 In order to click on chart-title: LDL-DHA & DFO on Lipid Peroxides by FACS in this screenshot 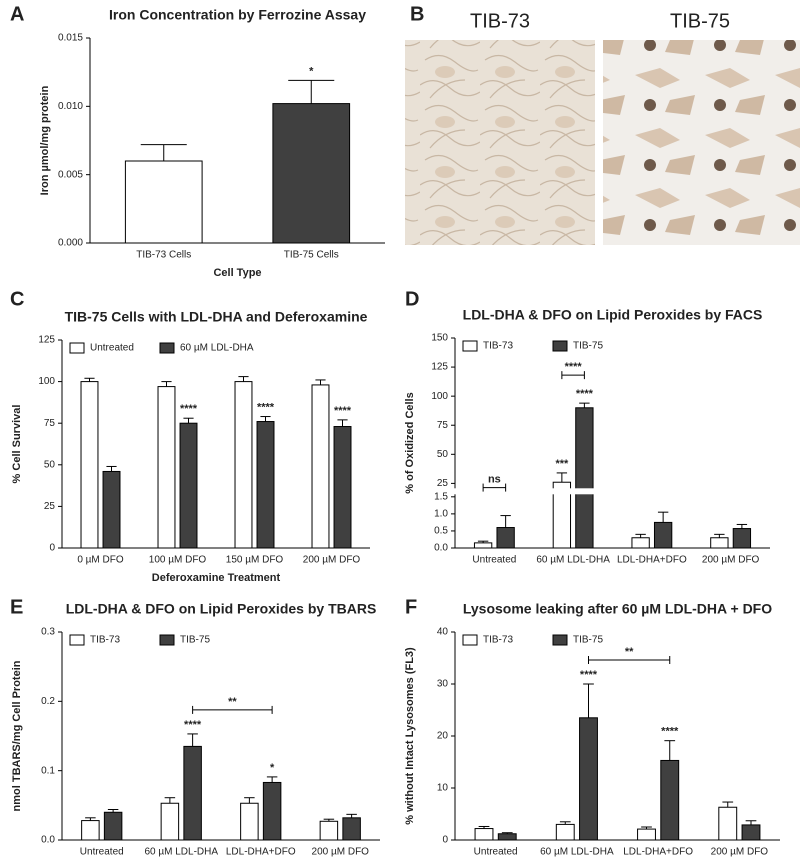, I will do `click(613, 315)`.